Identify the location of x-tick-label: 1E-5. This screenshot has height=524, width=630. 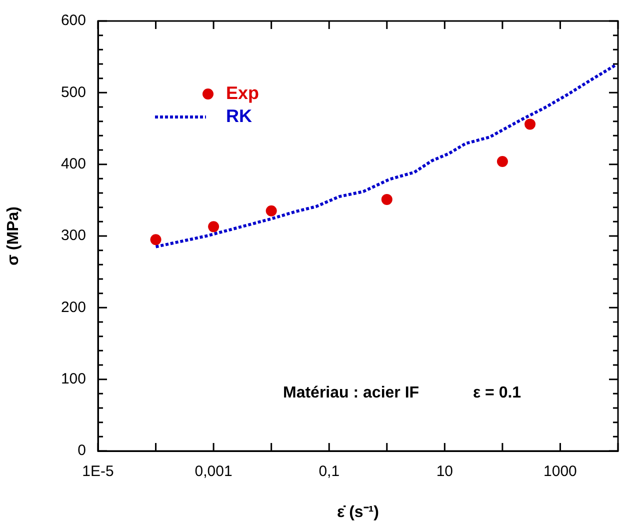
(98, 471).